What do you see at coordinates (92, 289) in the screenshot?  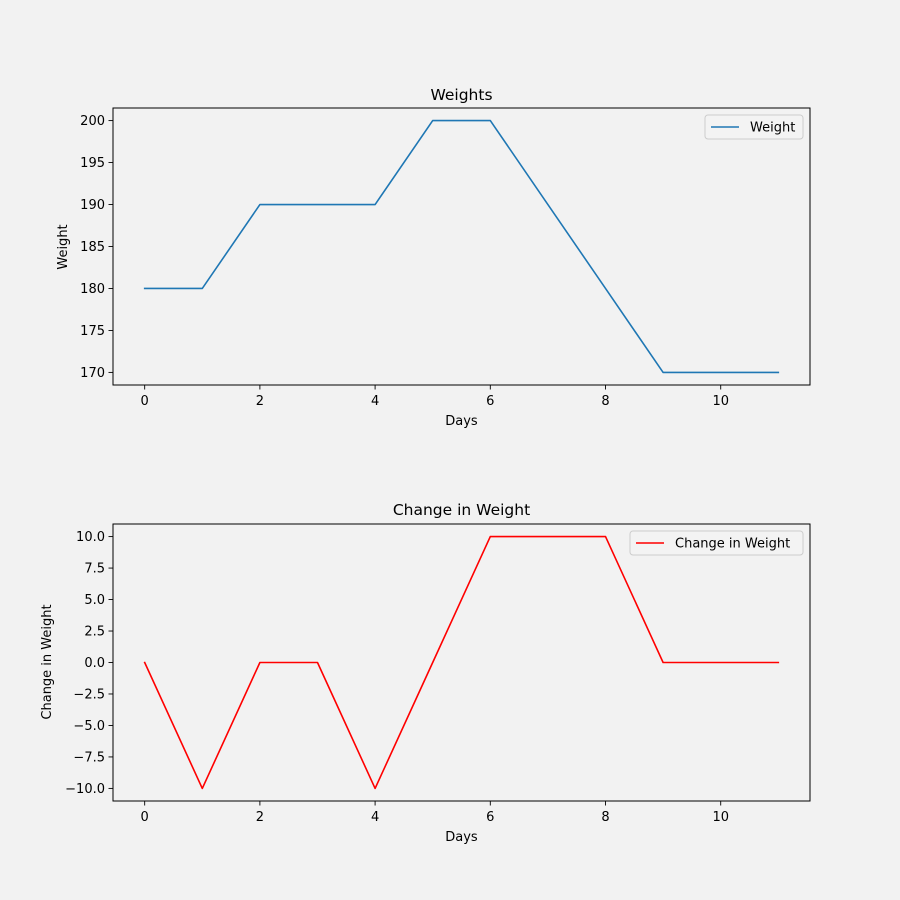 I see `weights-y-tick-label: 180` at bounding box center [92, 289].